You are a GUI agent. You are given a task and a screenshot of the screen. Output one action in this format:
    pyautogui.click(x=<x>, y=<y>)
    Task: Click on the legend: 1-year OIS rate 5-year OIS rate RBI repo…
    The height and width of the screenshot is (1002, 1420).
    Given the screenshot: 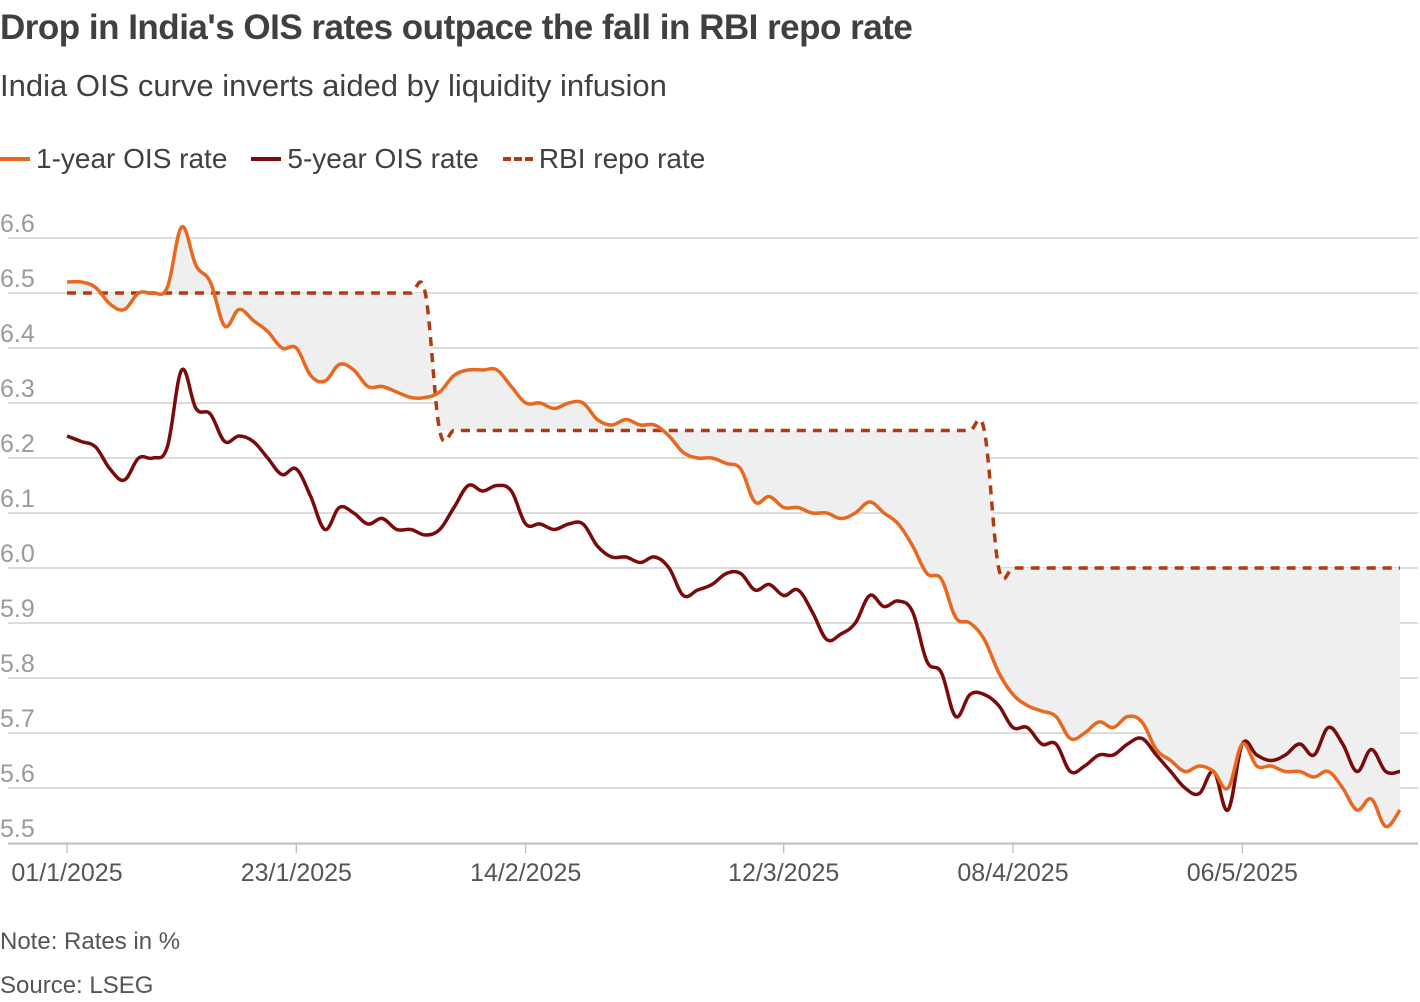 What is the action you would take?
    pyautogui.click(x=364, y=159)
    